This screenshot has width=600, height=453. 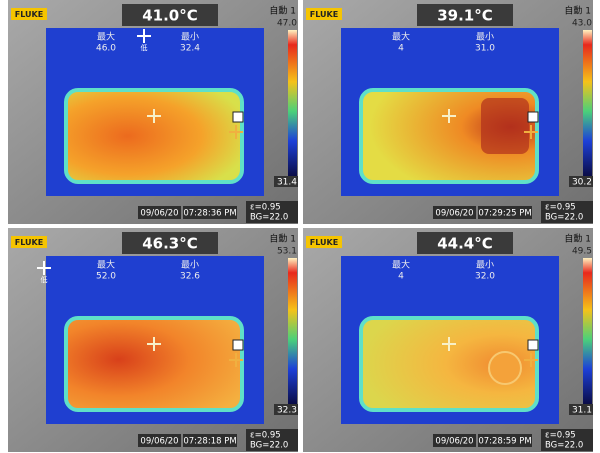 I want to click on scale-max: 47.0, so click(x=287, y=24).